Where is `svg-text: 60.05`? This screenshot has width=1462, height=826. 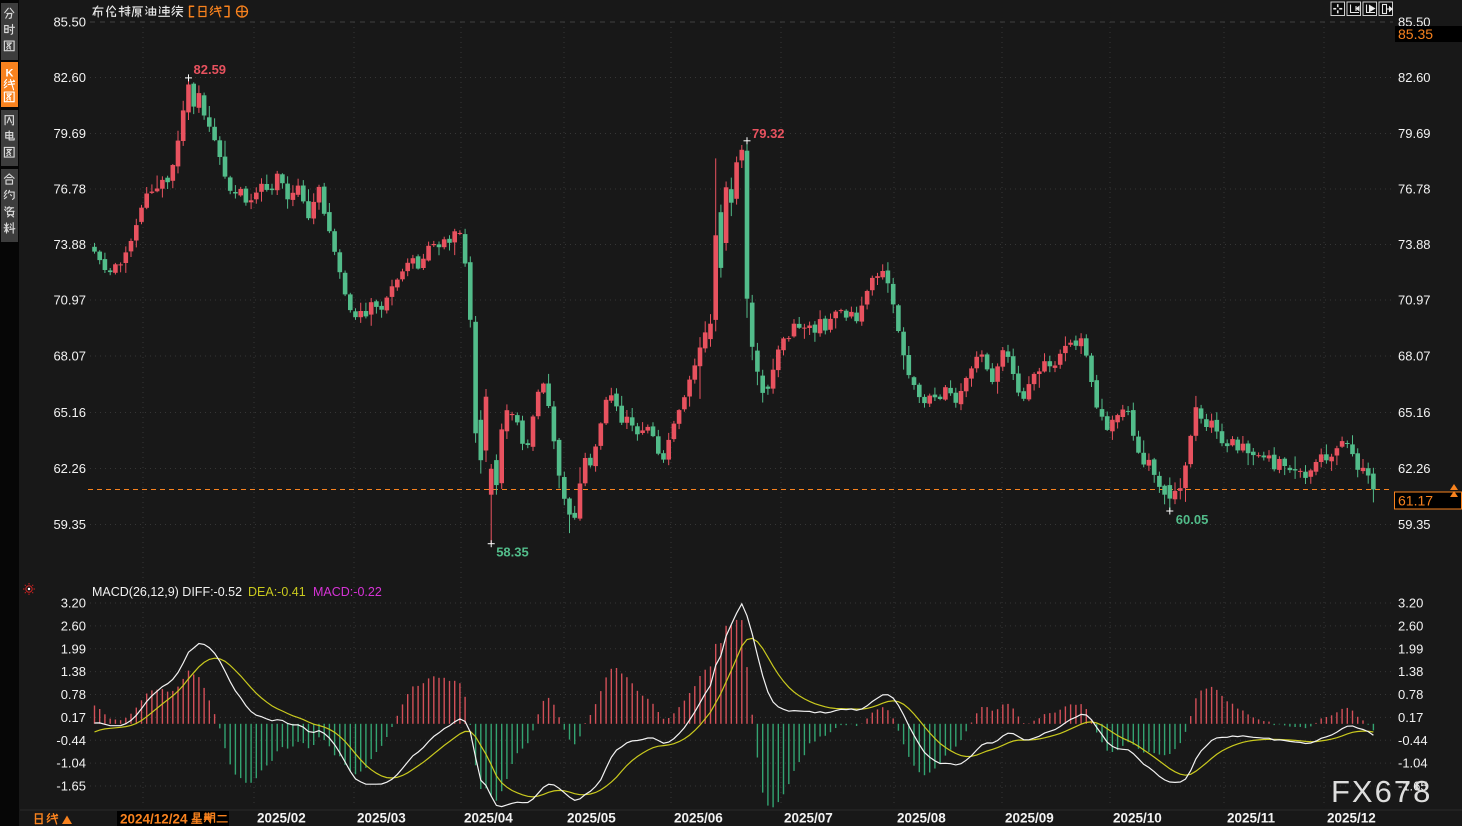
svg-text: 60.05 is located at coordinates (1192, 519).